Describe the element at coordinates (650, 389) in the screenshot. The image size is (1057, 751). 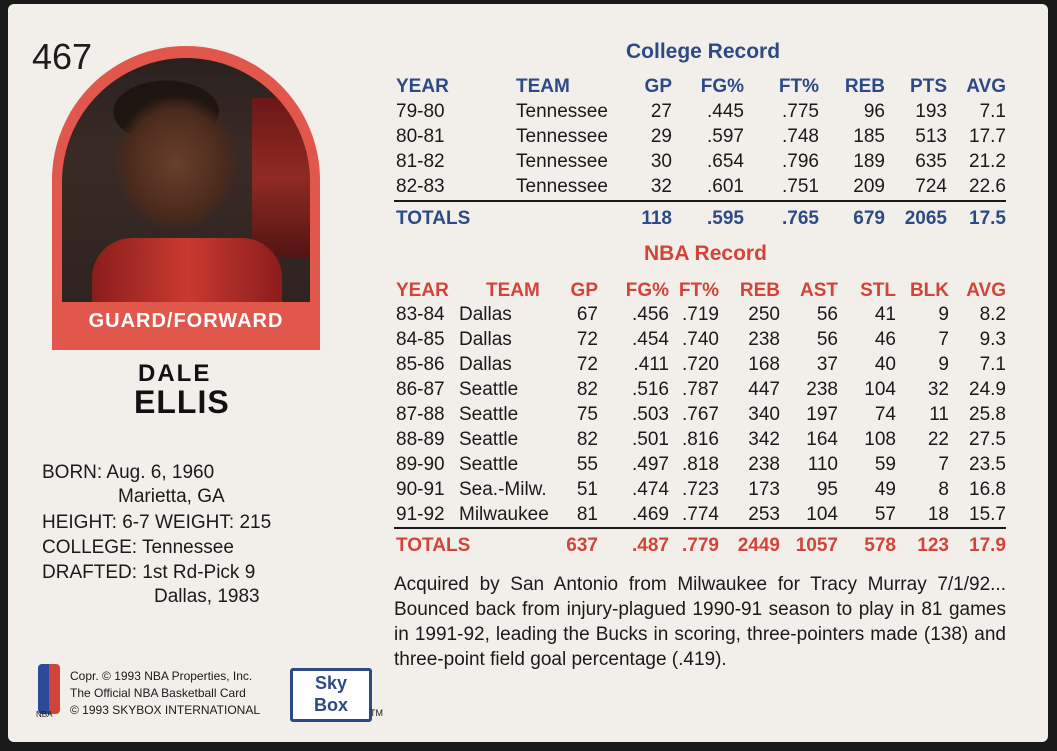
I see `nba-cell: .516` at that location.